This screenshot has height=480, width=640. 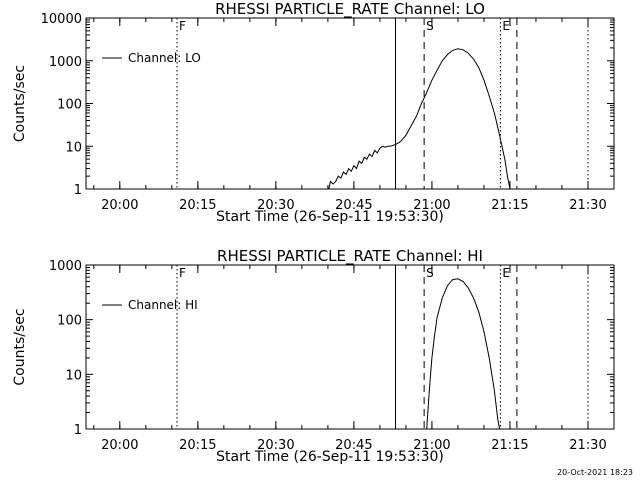 What do you see at coordinates (163, 305) in the screenshot?
I see `hi-legend-label: Channel: HI` at bounding box center [163, 305].